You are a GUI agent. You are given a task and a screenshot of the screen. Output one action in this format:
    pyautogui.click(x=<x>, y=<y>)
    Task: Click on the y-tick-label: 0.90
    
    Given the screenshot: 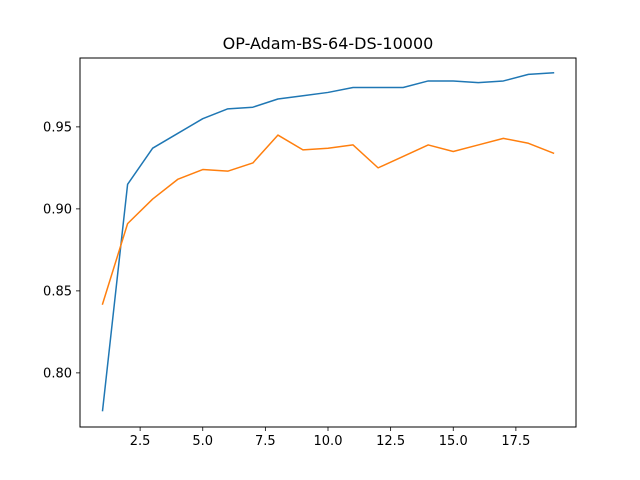 What is the action you would take?
    pyautogui.click(x=57, y=209)
    